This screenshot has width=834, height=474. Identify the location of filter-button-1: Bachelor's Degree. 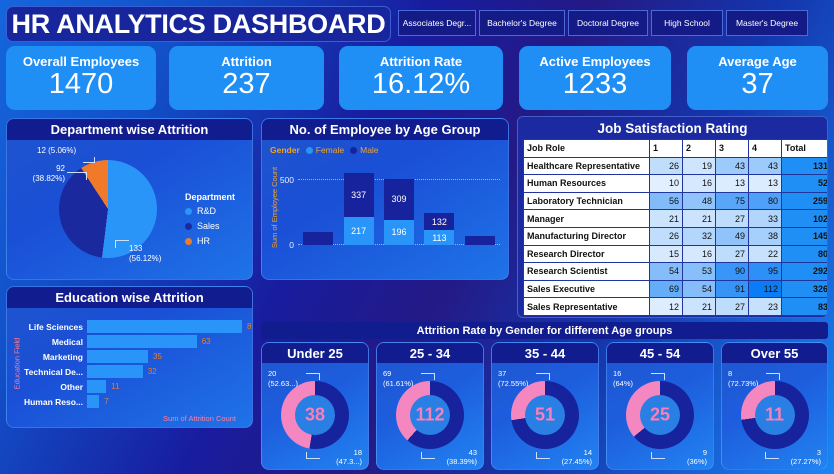
(522, 23).